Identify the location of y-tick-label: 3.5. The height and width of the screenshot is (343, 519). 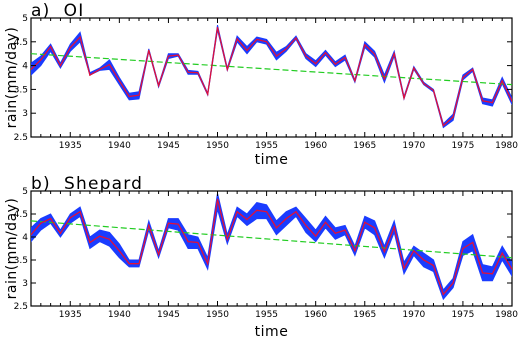
(21, 90).